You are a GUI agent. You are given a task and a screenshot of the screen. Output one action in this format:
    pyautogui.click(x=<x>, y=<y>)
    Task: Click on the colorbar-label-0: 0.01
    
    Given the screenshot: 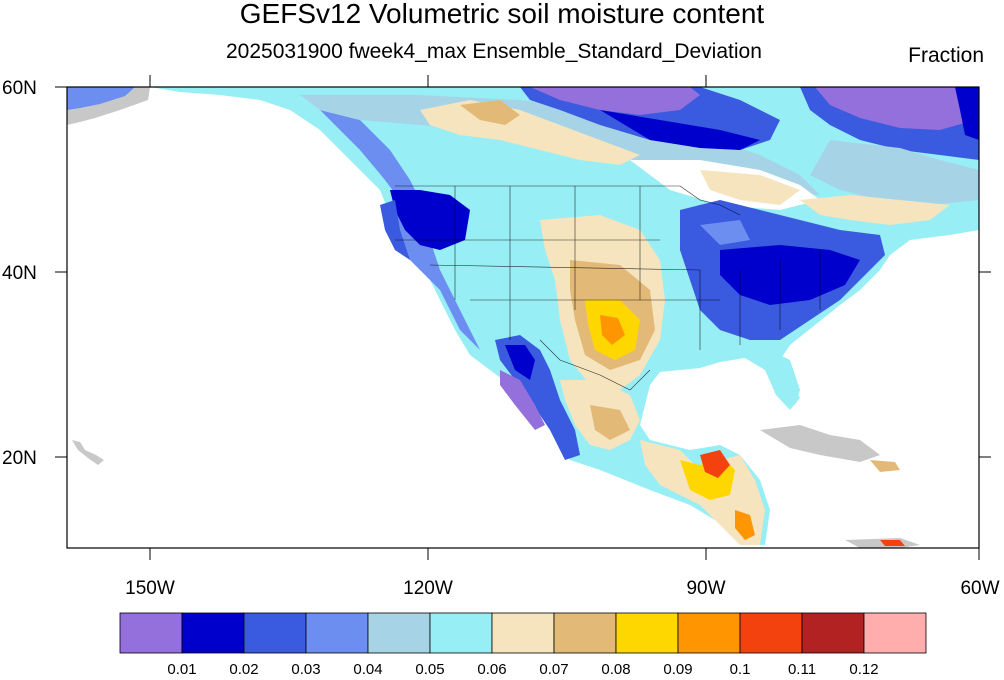 What is the action you would take?
    pyautogui.click(x=181, y=669)
    